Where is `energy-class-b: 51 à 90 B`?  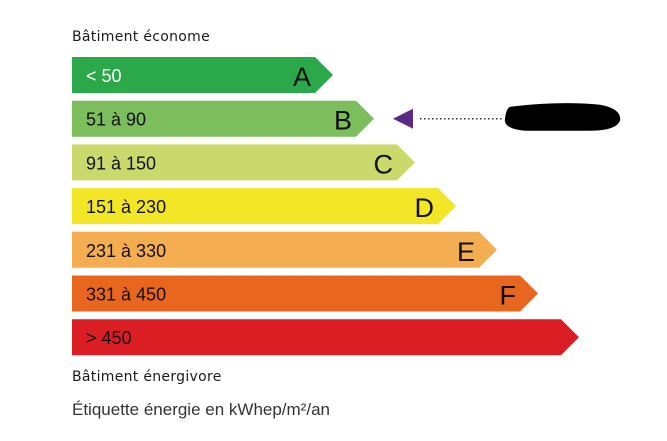
energy-class-b: 51 à 90 B is located at coordinates (223, 118).